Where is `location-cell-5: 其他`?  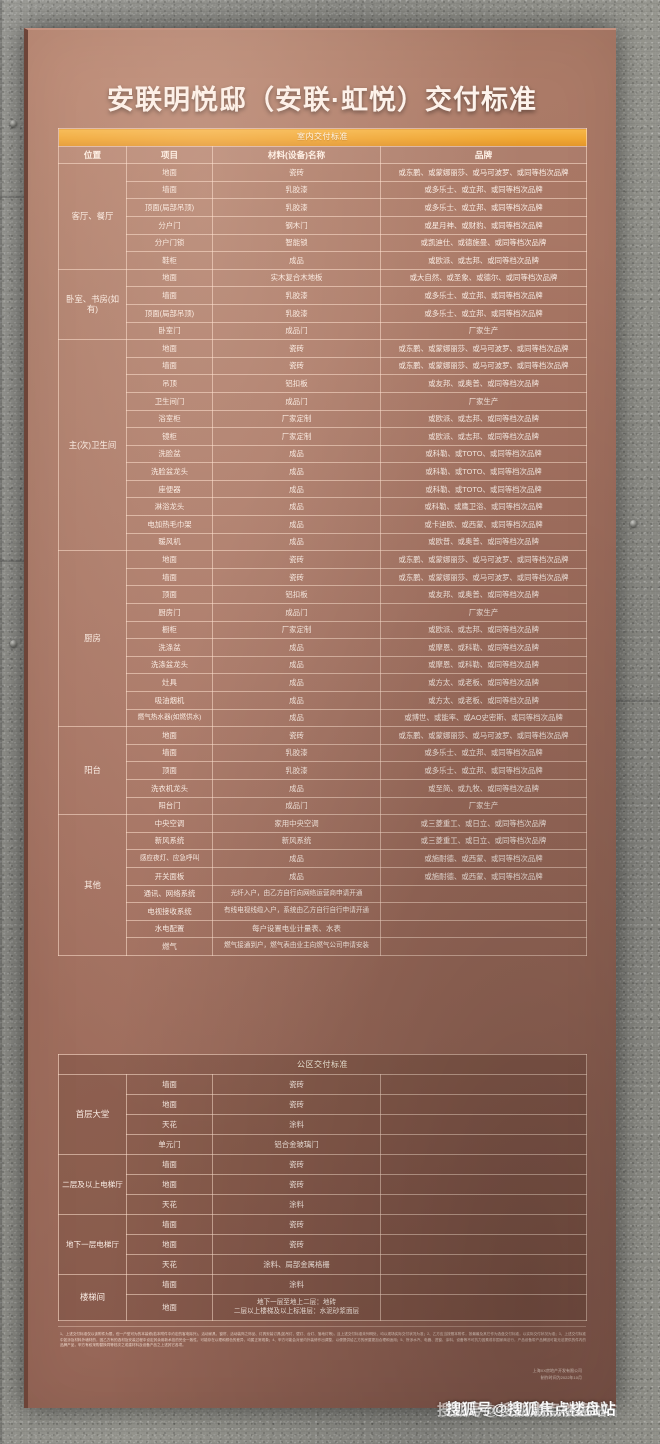
location-cell-5: 其他 is located at coordinates (92, 885).